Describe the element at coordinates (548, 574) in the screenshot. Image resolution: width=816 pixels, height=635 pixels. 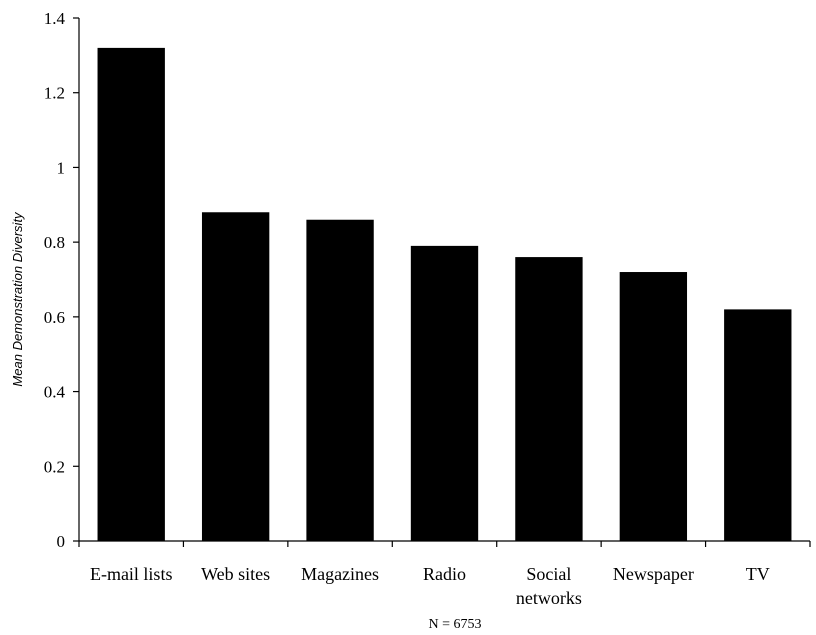
I see `x-tick-label: Social` at that location.